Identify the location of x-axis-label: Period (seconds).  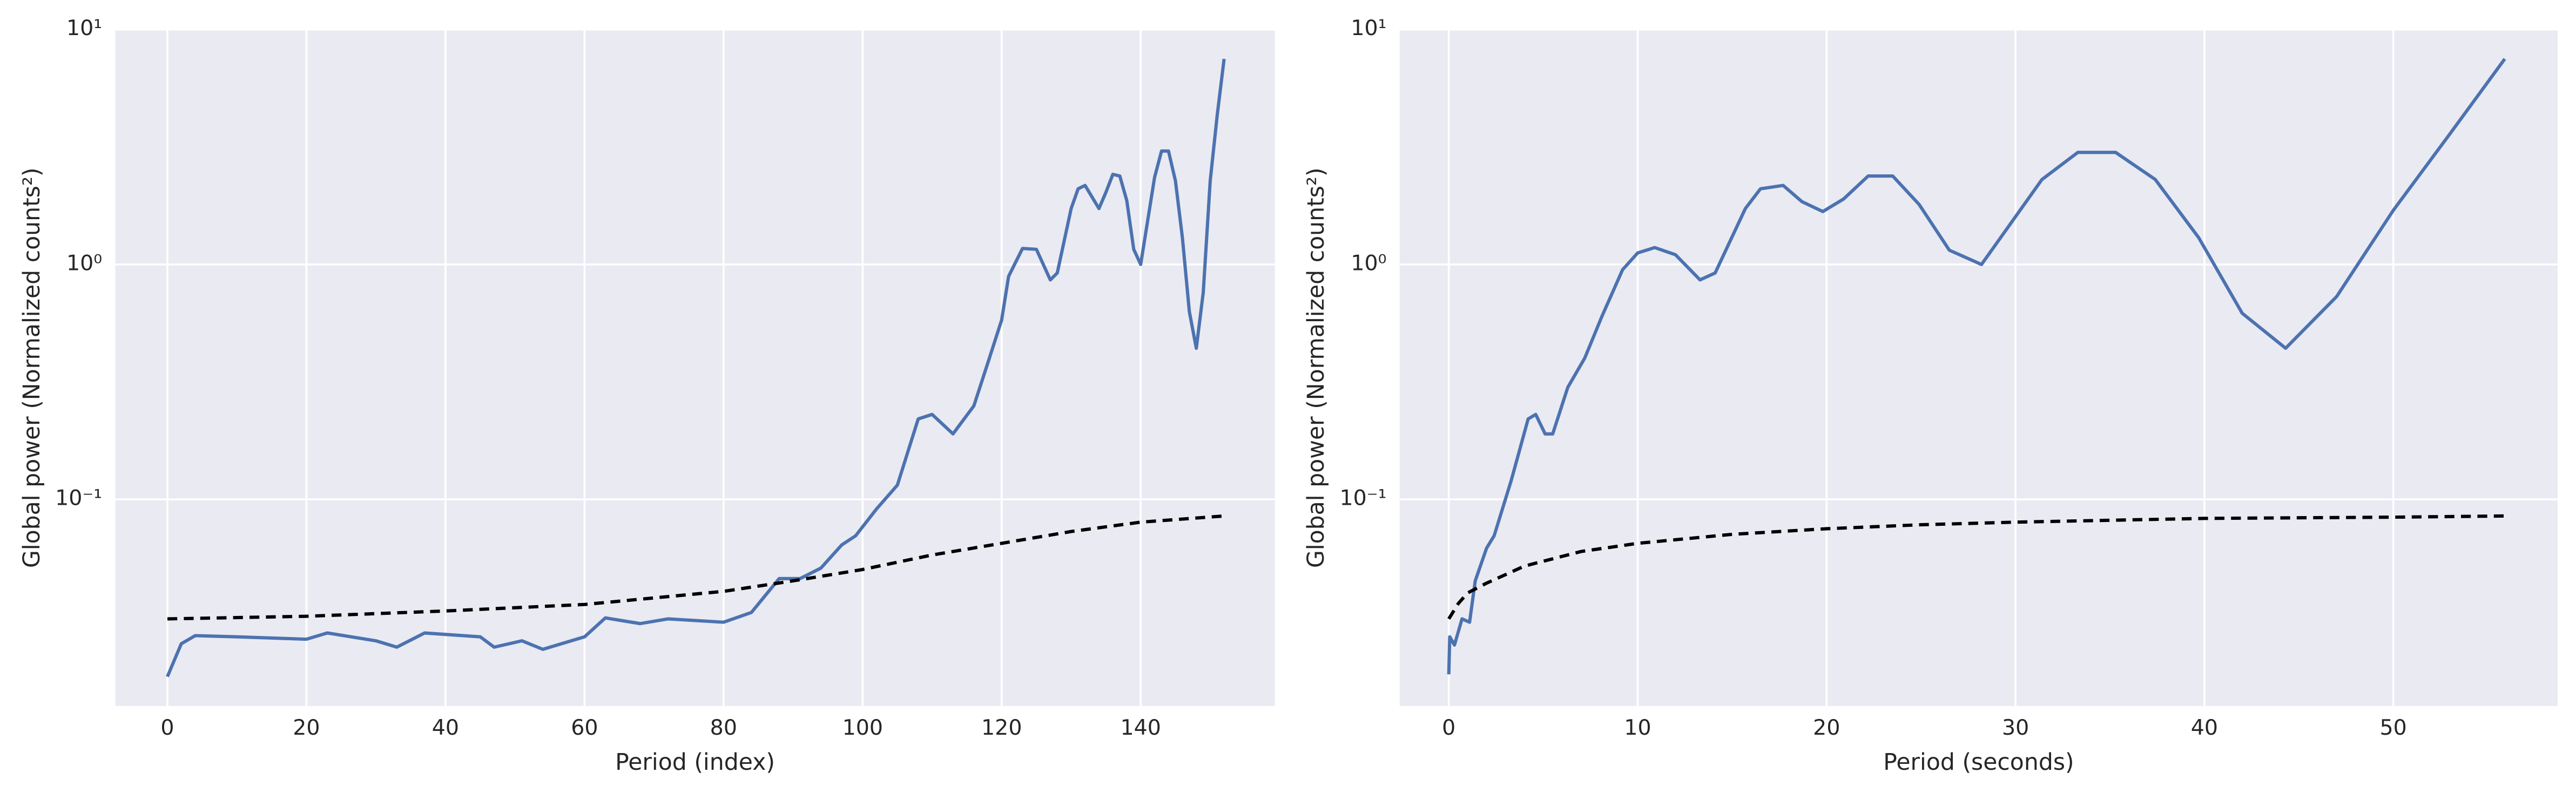
(1978, 762).